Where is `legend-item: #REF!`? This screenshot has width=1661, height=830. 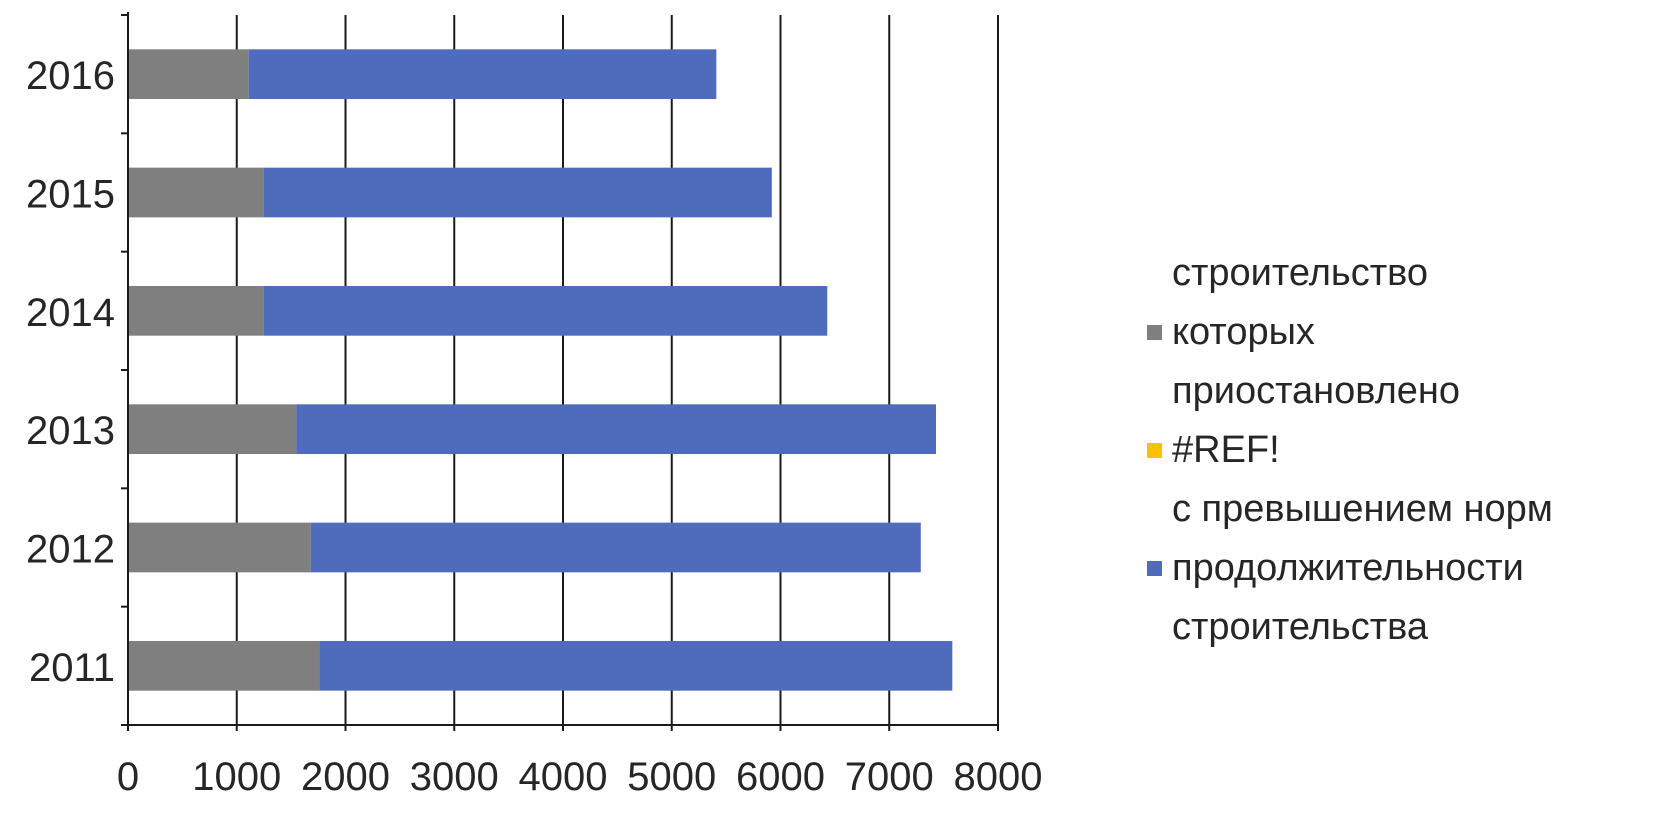 legend-item: #REF! is located at coordinates (1400, 450).